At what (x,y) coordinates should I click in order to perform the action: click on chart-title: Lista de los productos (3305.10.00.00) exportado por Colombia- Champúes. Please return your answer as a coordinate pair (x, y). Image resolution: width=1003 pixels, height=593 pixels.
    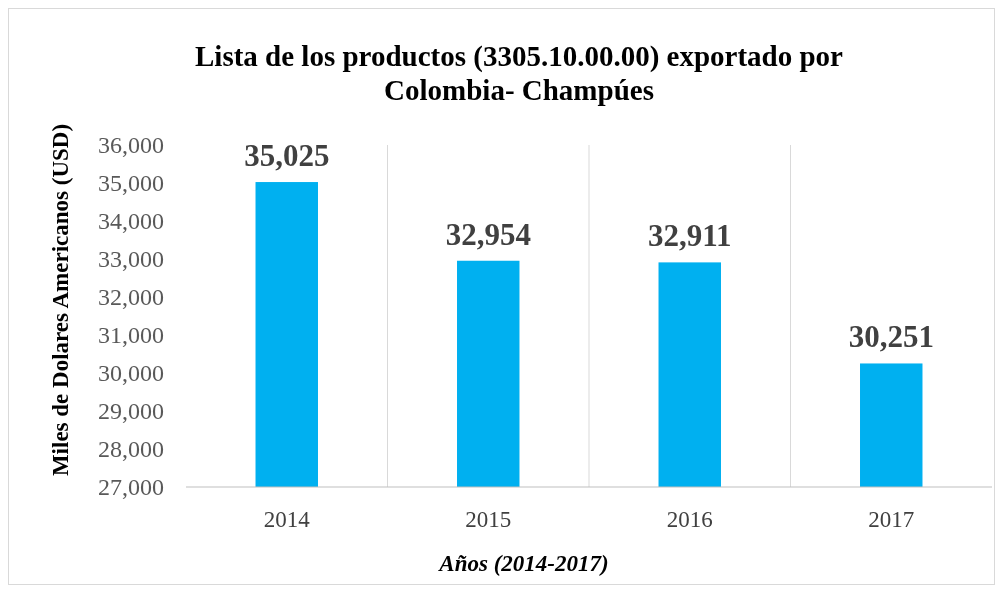
    Looking at the image, I should click on (519, 73).